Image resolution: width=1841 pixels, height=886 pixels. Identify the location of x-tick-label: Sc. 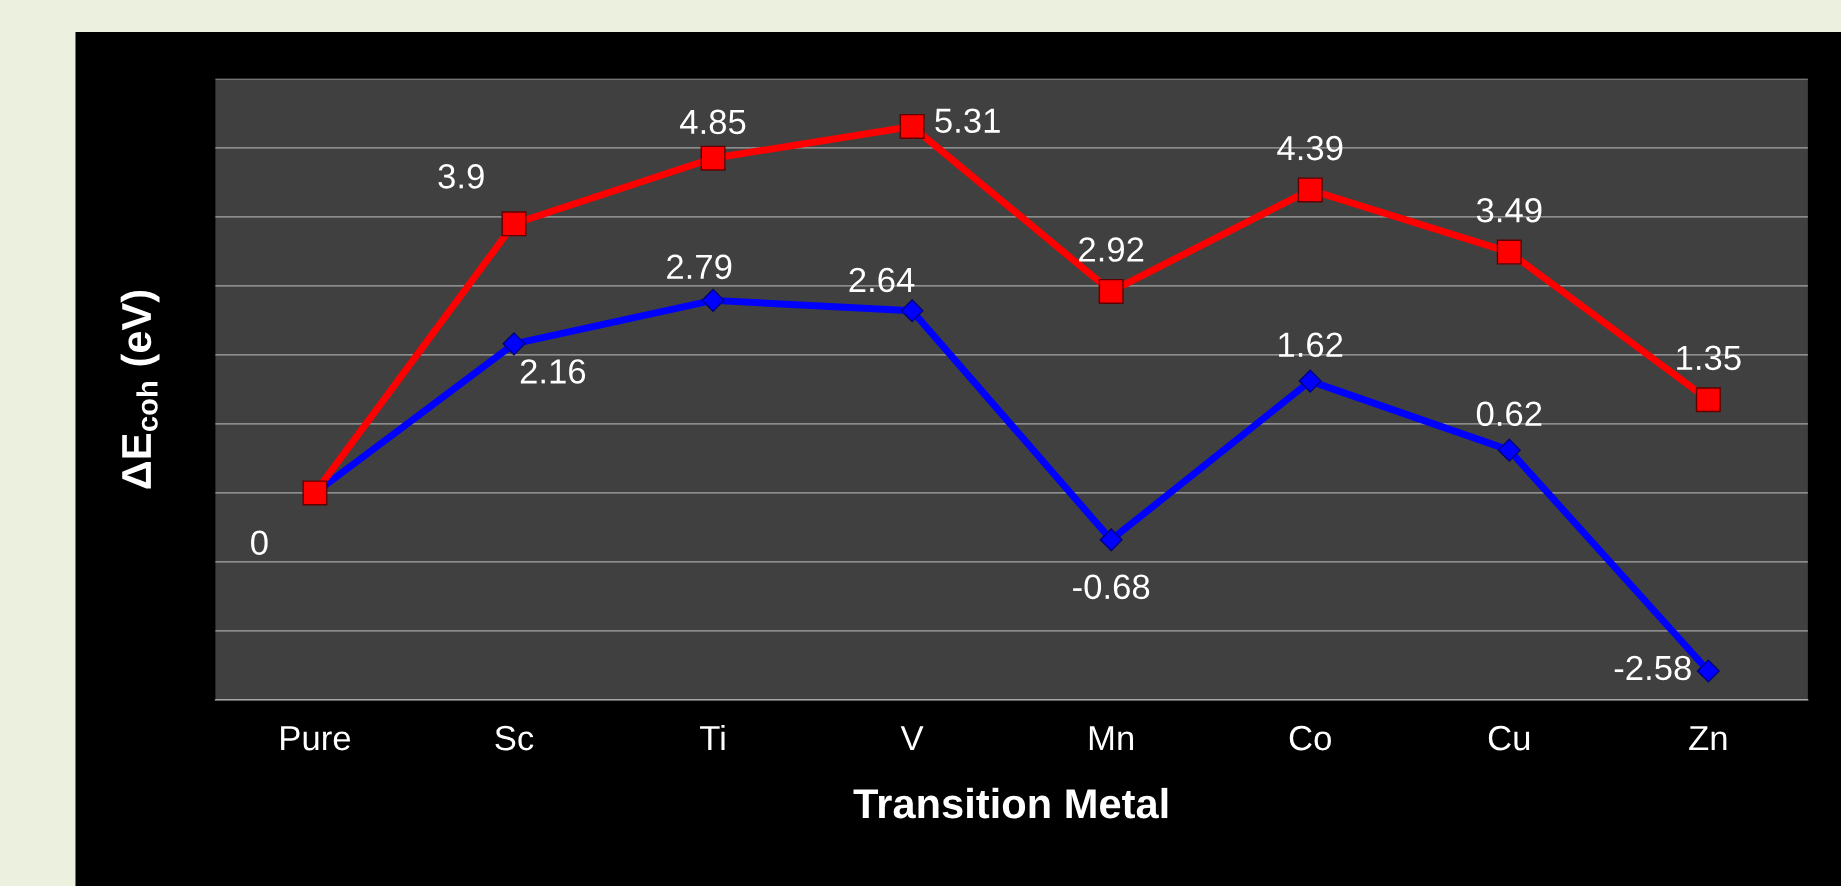
(514, 738).